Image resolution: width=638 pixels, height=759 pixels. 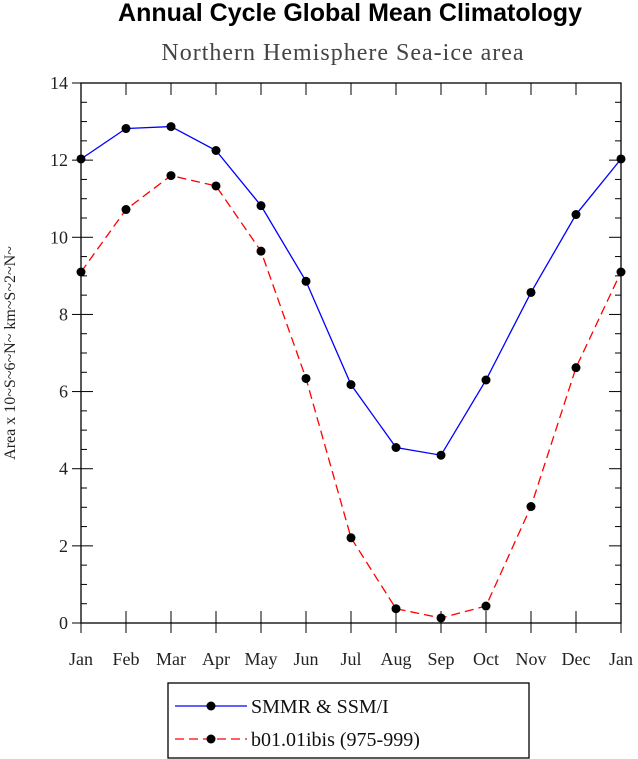 I want to click on x-tick-label: Apr, so click(x=216, y=659).